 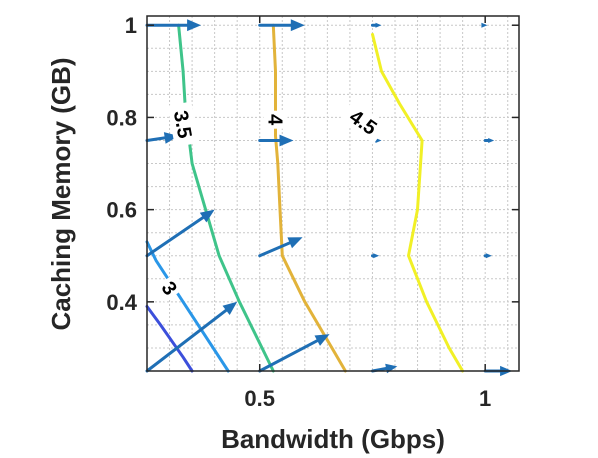 I want to click on x-tick-label: 0.5, so click(x=259, y=398).